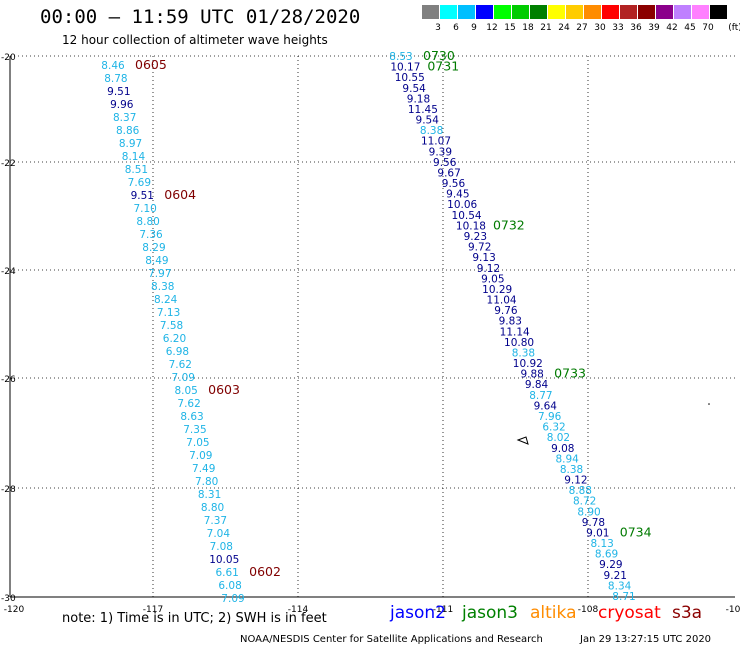 Image resolution: width=740 pixels, height=650 pixels. I want to click on wave-height-value: 8.94, so click(567, 459).